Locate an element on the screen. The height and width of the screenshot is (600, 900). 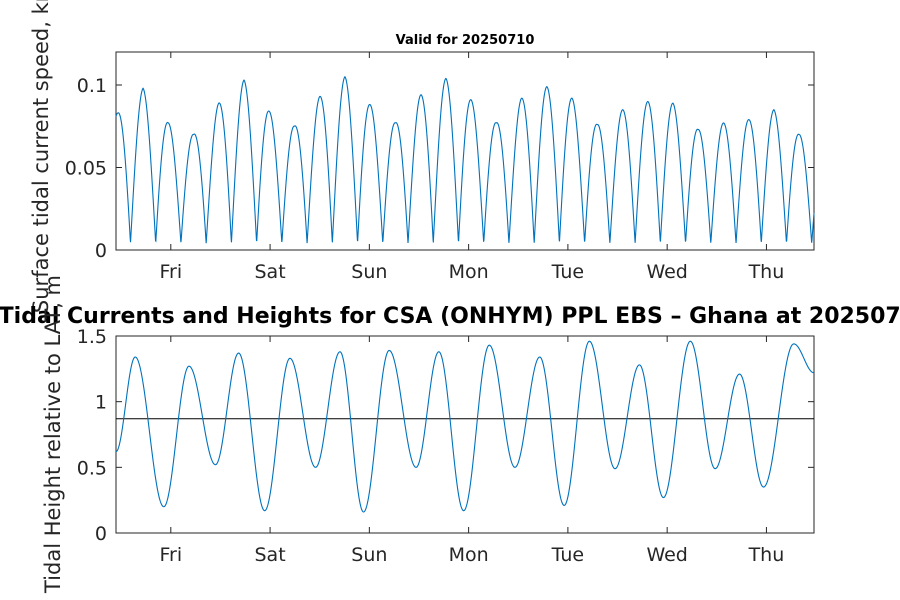
current-speed-y-axis-label: Surface tidal current speed, kn is located at coordinates (41, 156).